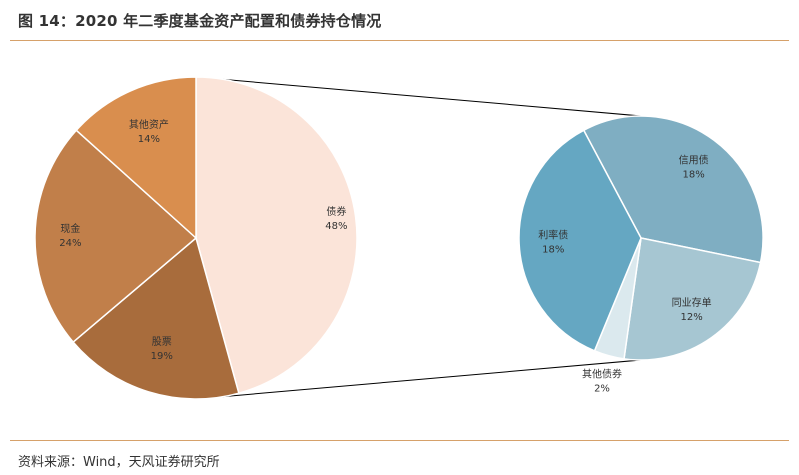 This screenshot has height=475, width=799. I want to click on main-slice-label-0: 债券, so click(336, 211).